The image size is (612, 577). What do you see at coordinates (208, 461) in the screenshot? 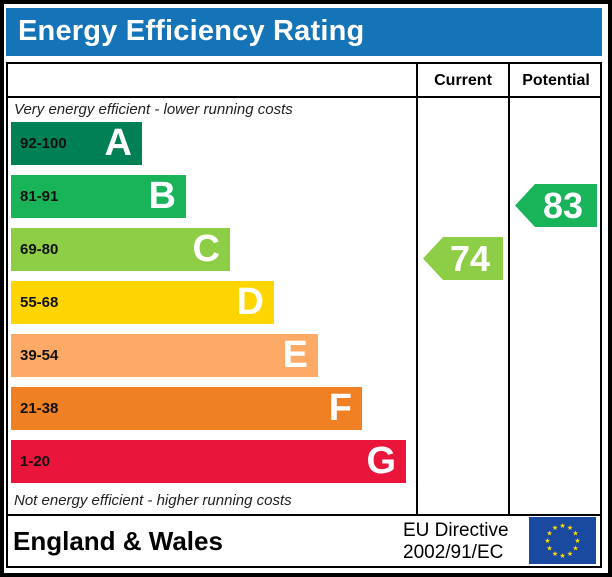
I see `band-g: 1-20 G` at bounding box center [208, 461].